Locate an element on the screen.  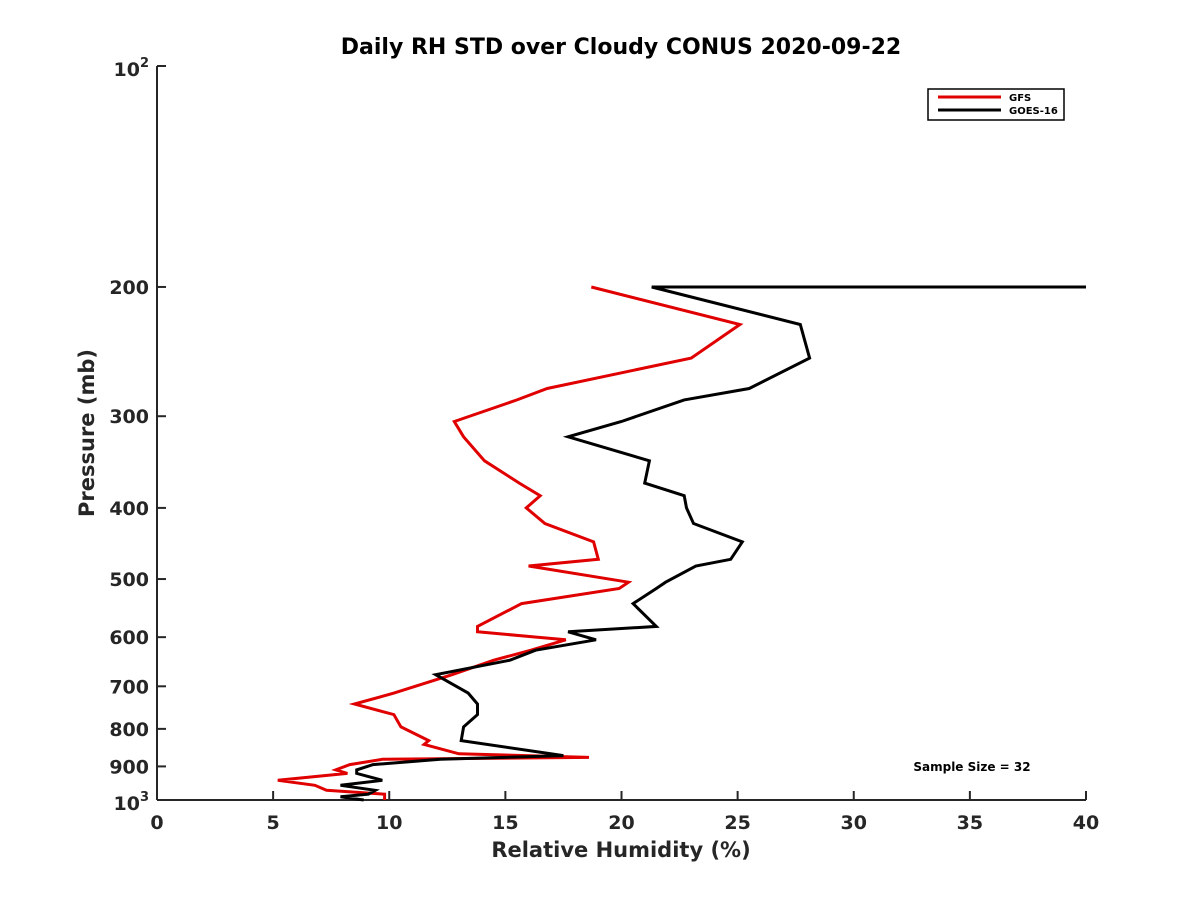
y-tick-label: 200 is located at coordinates (129, 288).